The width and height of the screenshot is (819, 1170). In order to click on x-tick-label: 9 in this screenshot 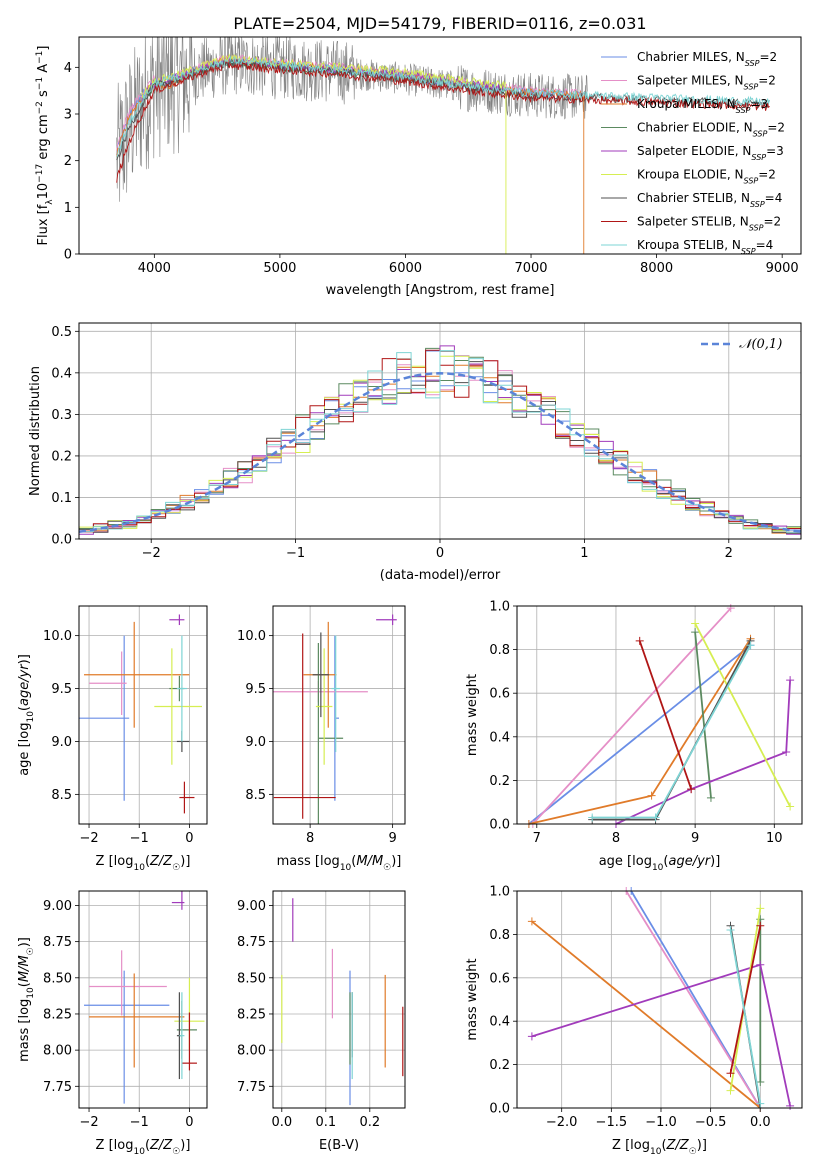, I will do `click(695, 838)`.